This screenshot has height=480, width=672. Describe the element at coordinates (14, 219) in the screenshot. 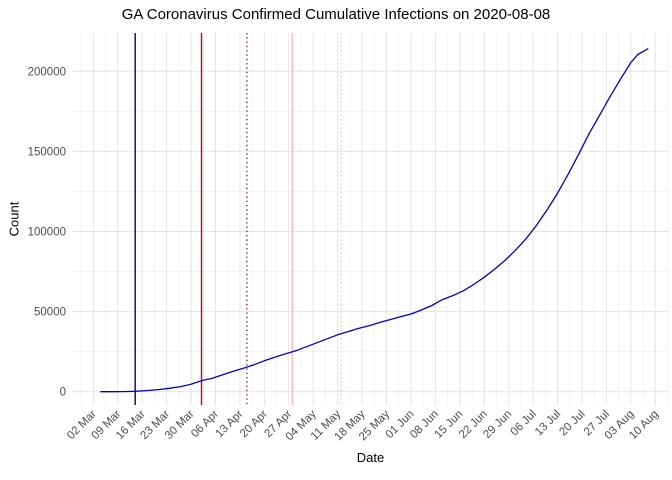

I see `y-axis-title: Count` at that location.